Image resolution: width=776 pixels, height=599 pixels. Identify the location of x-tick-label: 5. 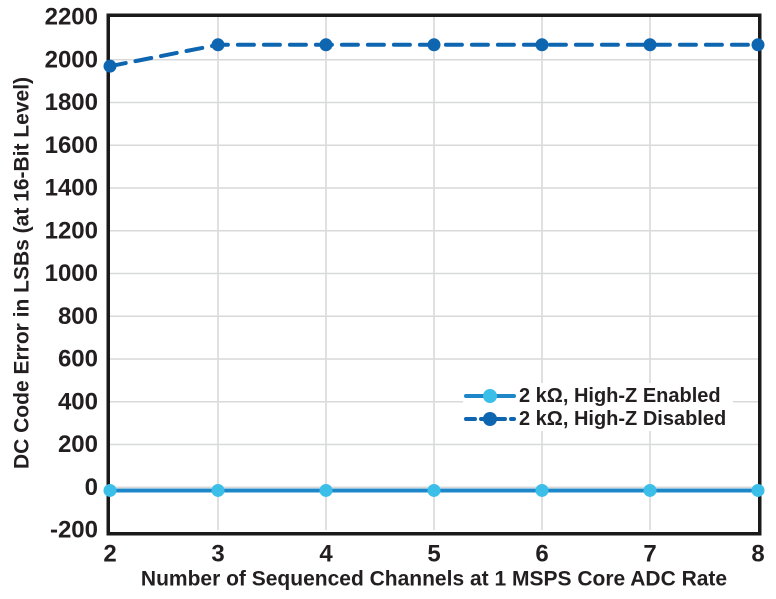
(433, 554).